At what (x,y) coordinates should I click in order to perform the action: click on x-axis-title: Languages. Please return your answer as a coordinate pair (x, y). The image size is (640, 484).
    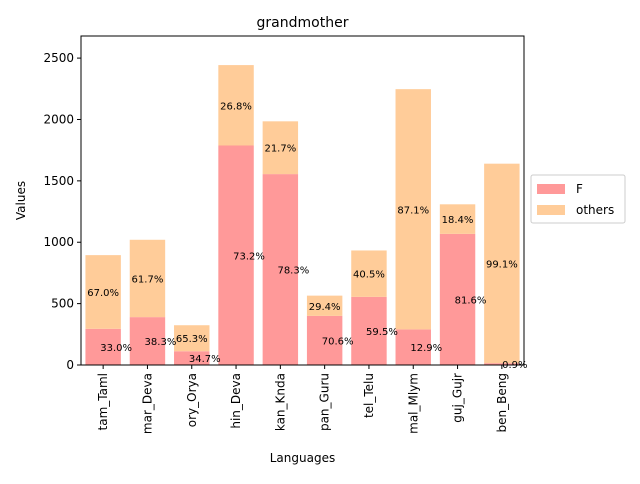
    Looking at the image, I should click on (302, 458).